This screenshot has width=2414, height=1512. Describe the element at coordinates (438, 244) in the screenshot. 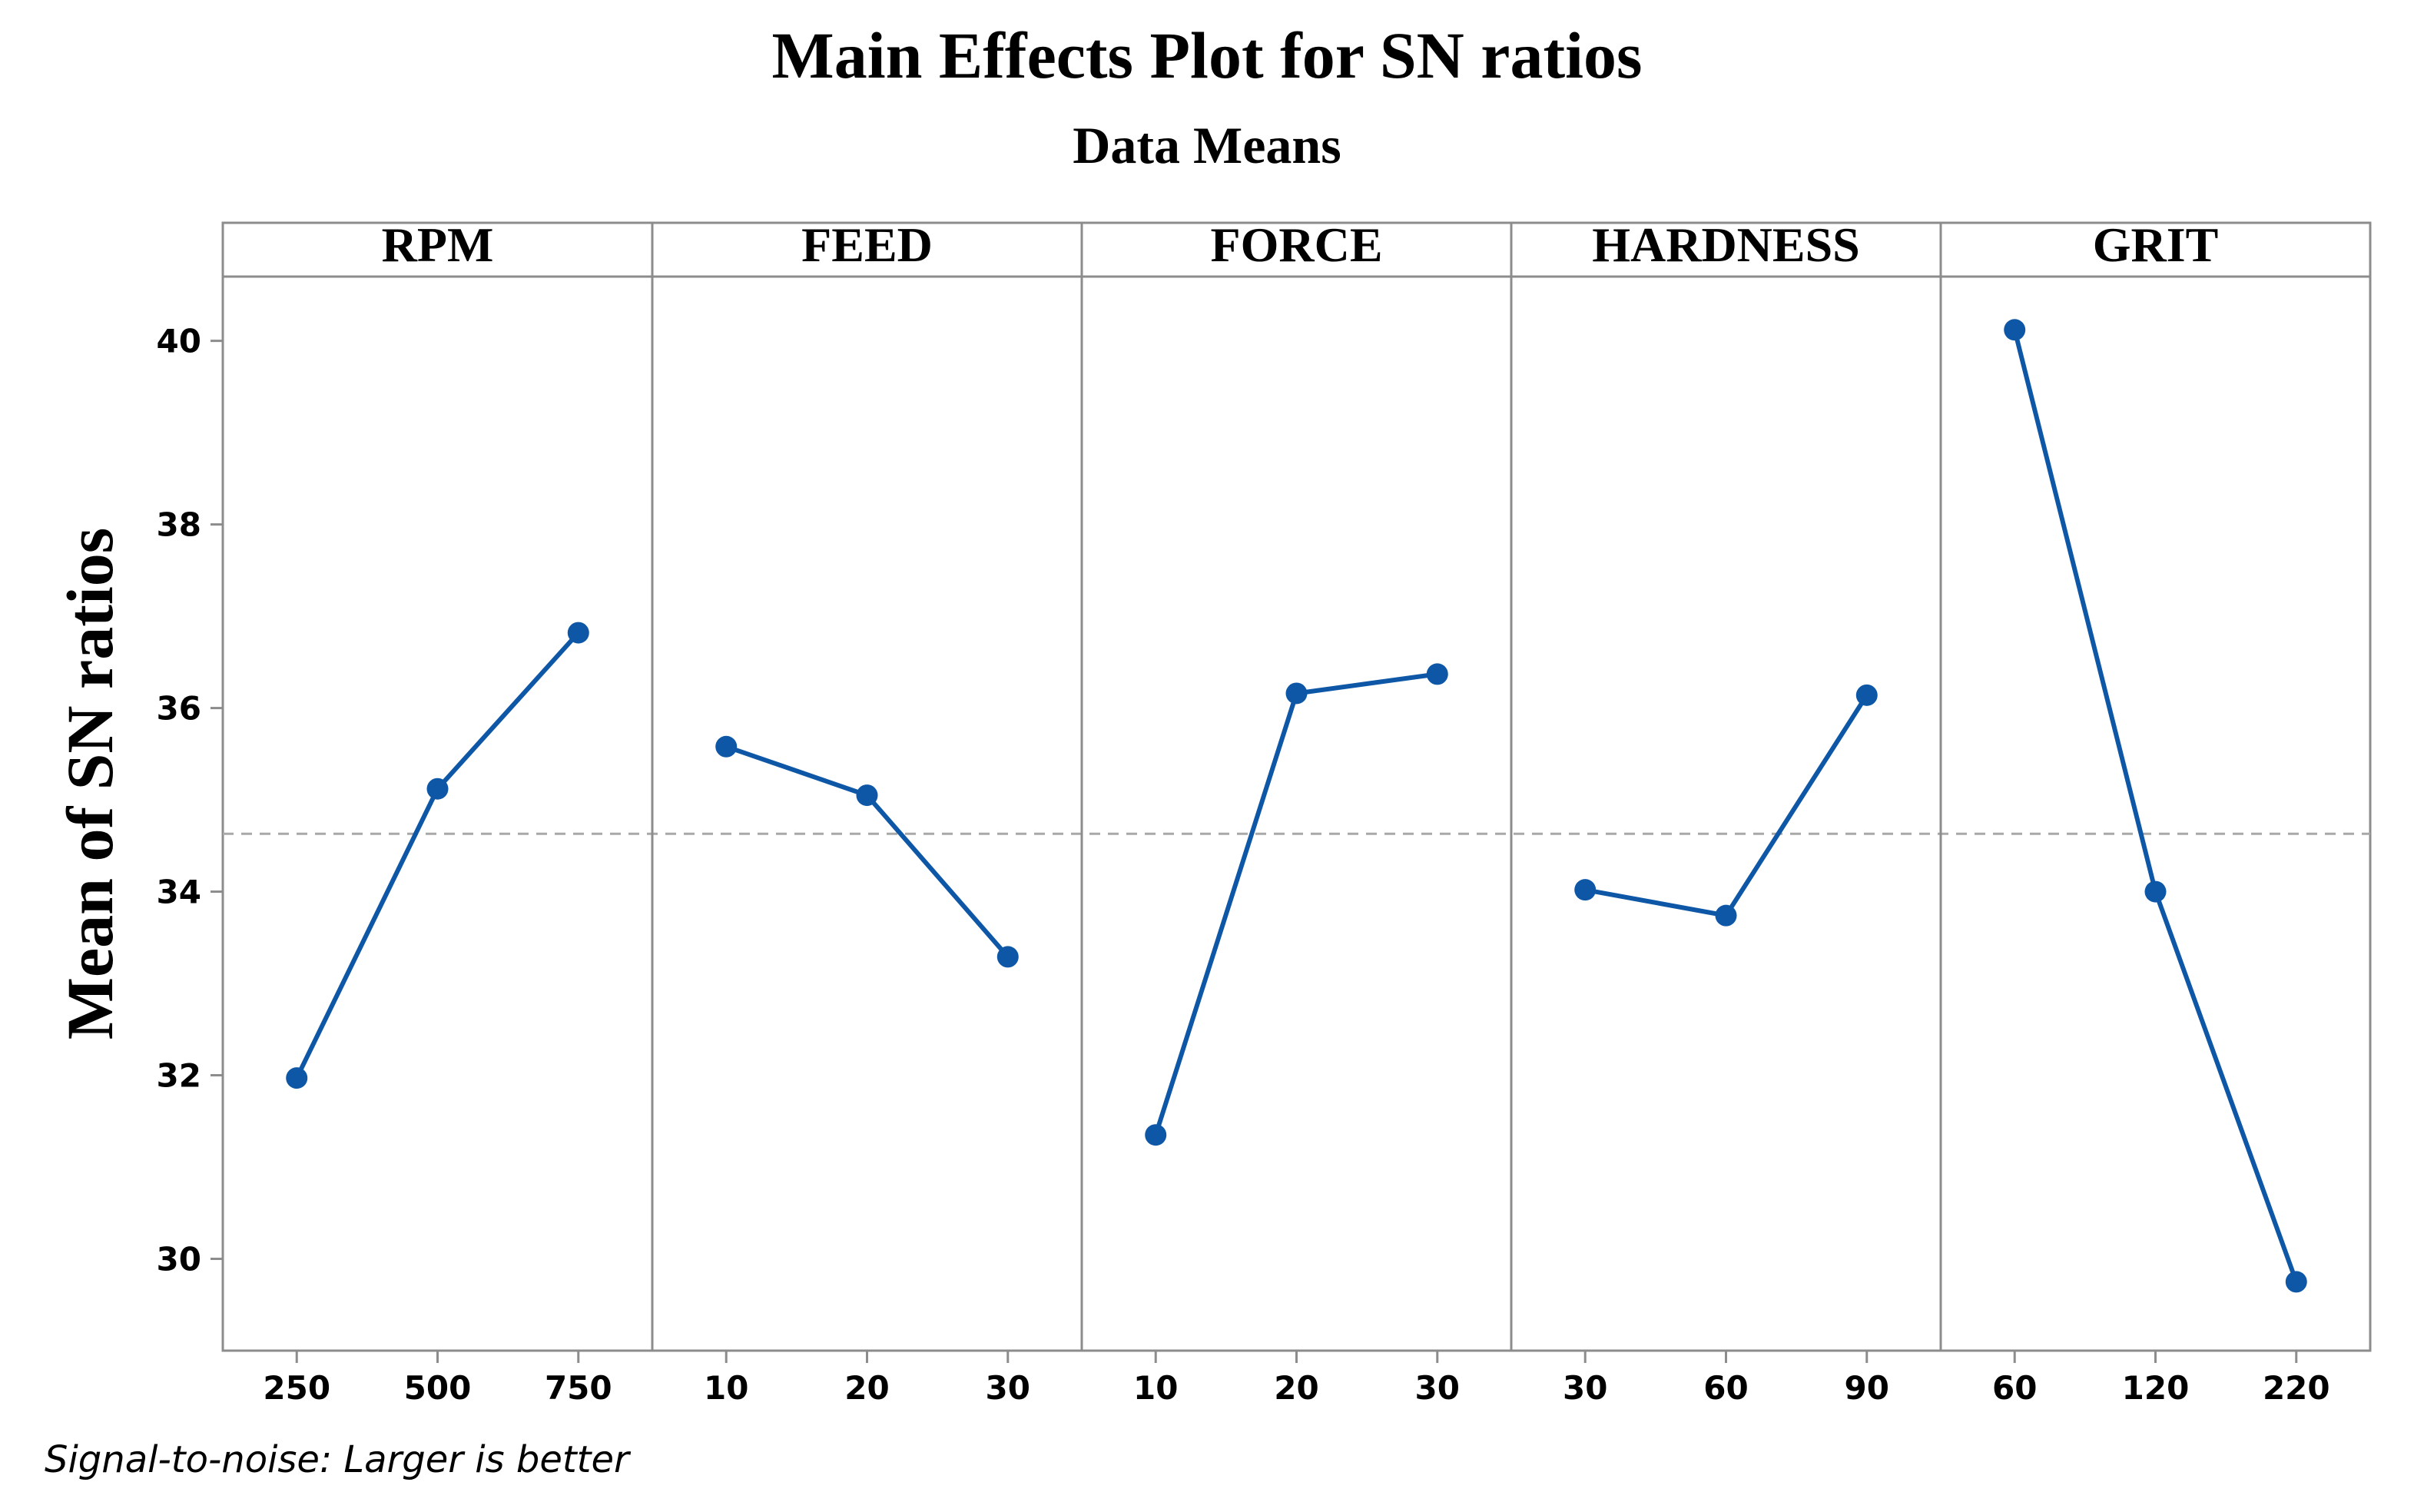

I see `panel-title-rpm: RPM` at that location.